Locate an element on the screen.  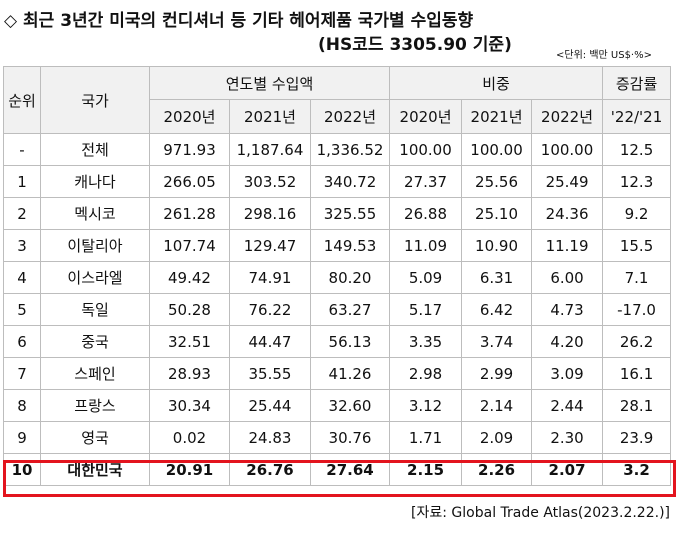
cell-rank: - is located at coordinates (22, 149).